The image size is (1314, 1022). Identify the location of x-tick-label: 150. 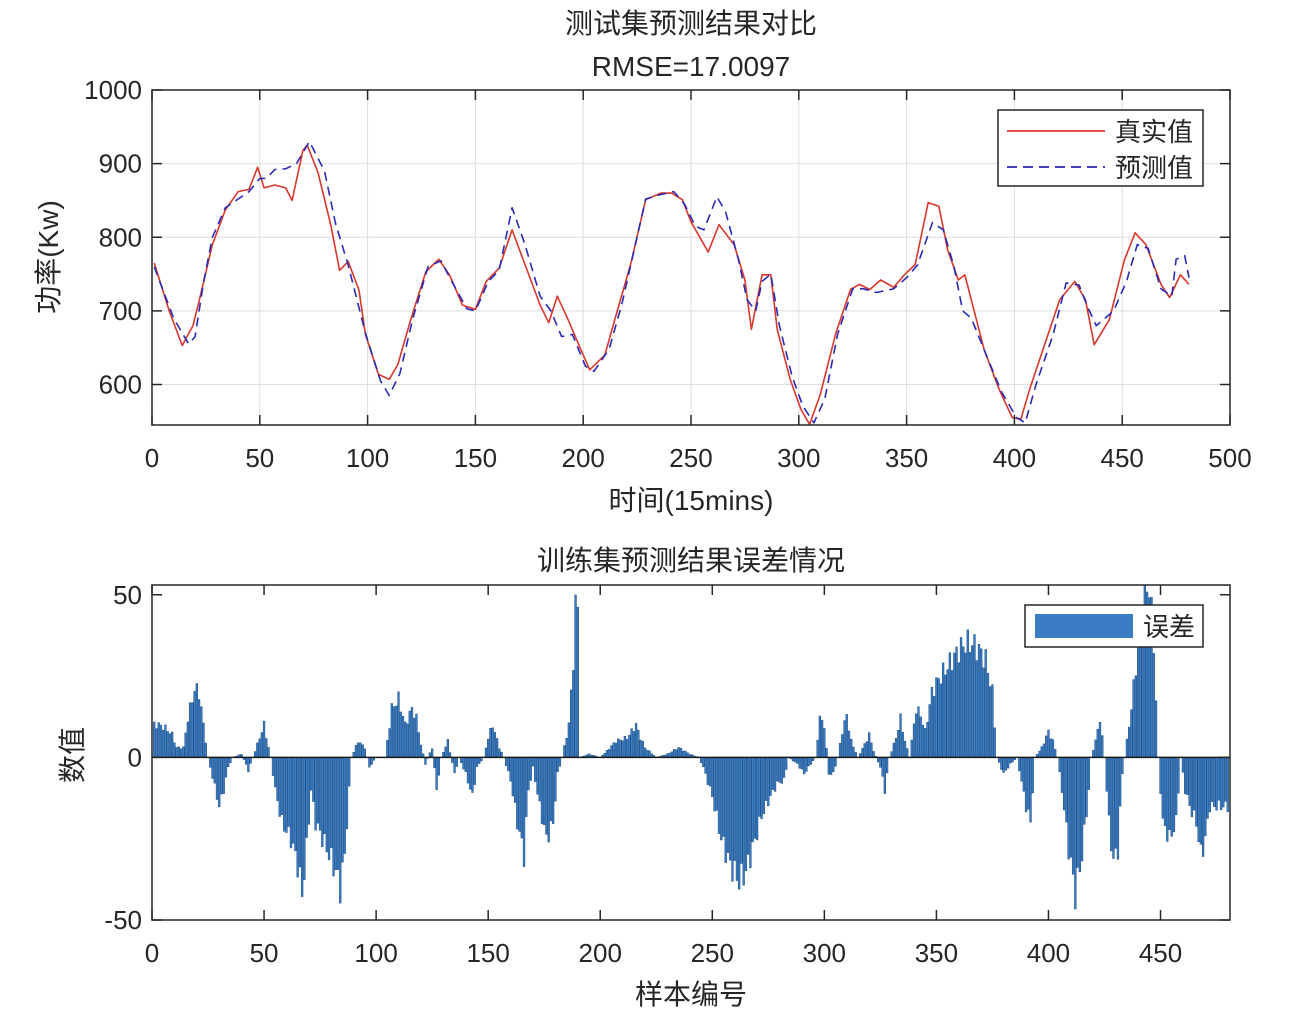
(487, 953).